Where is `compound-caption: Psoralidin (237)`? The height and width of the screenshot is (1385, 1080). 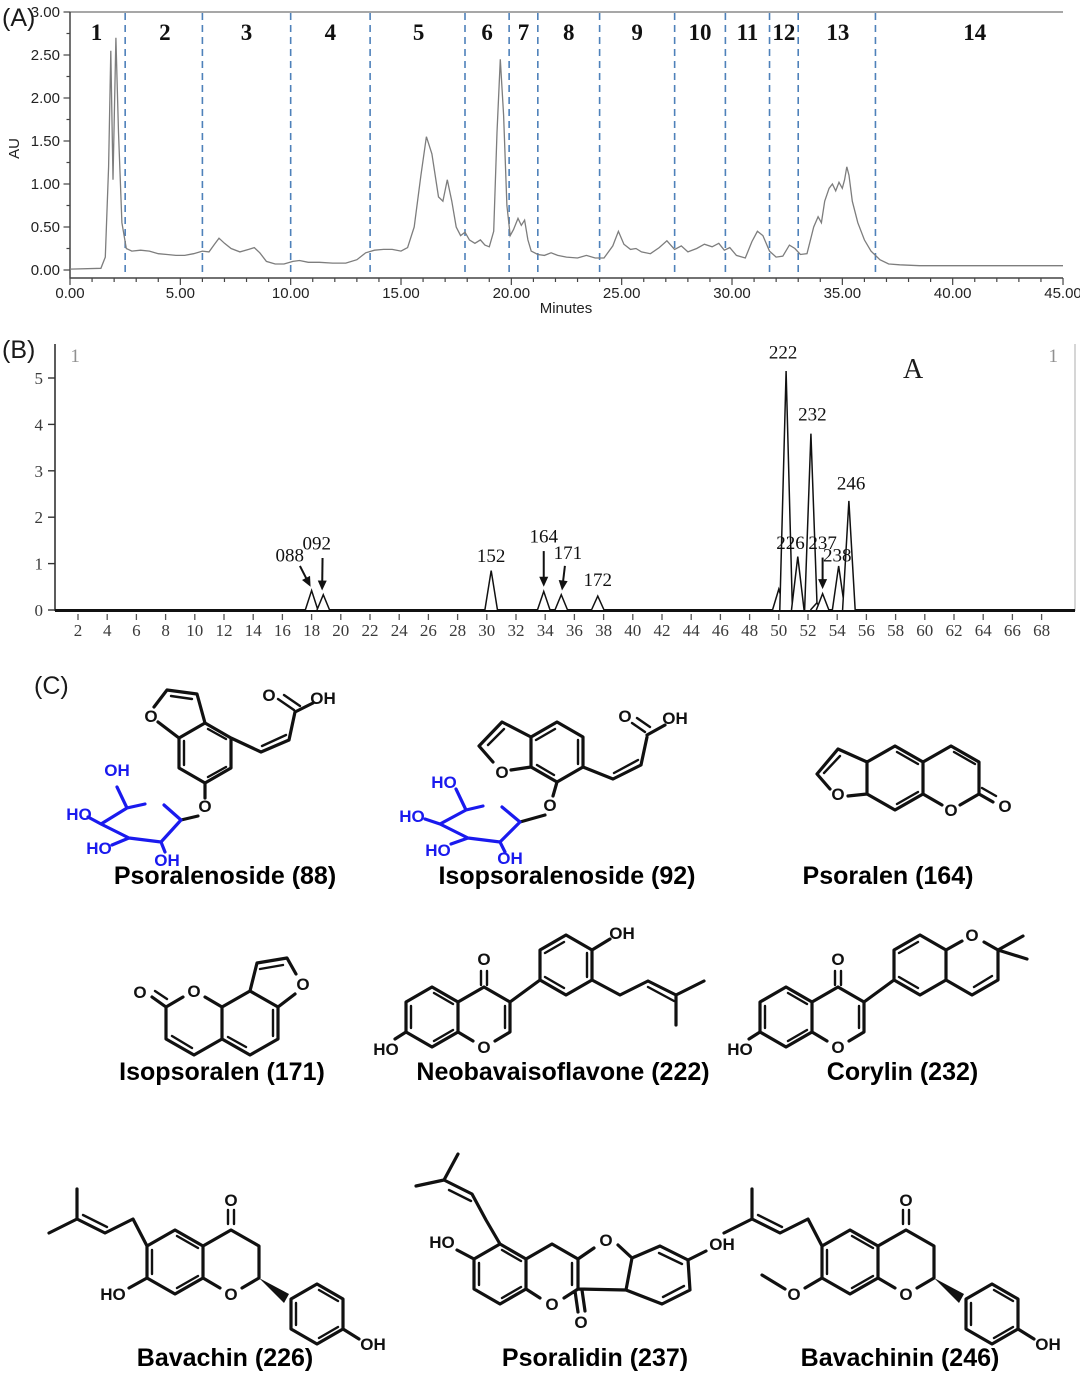 compound-caption: Psoralidin (237) is located at coordinates (595, 1358).